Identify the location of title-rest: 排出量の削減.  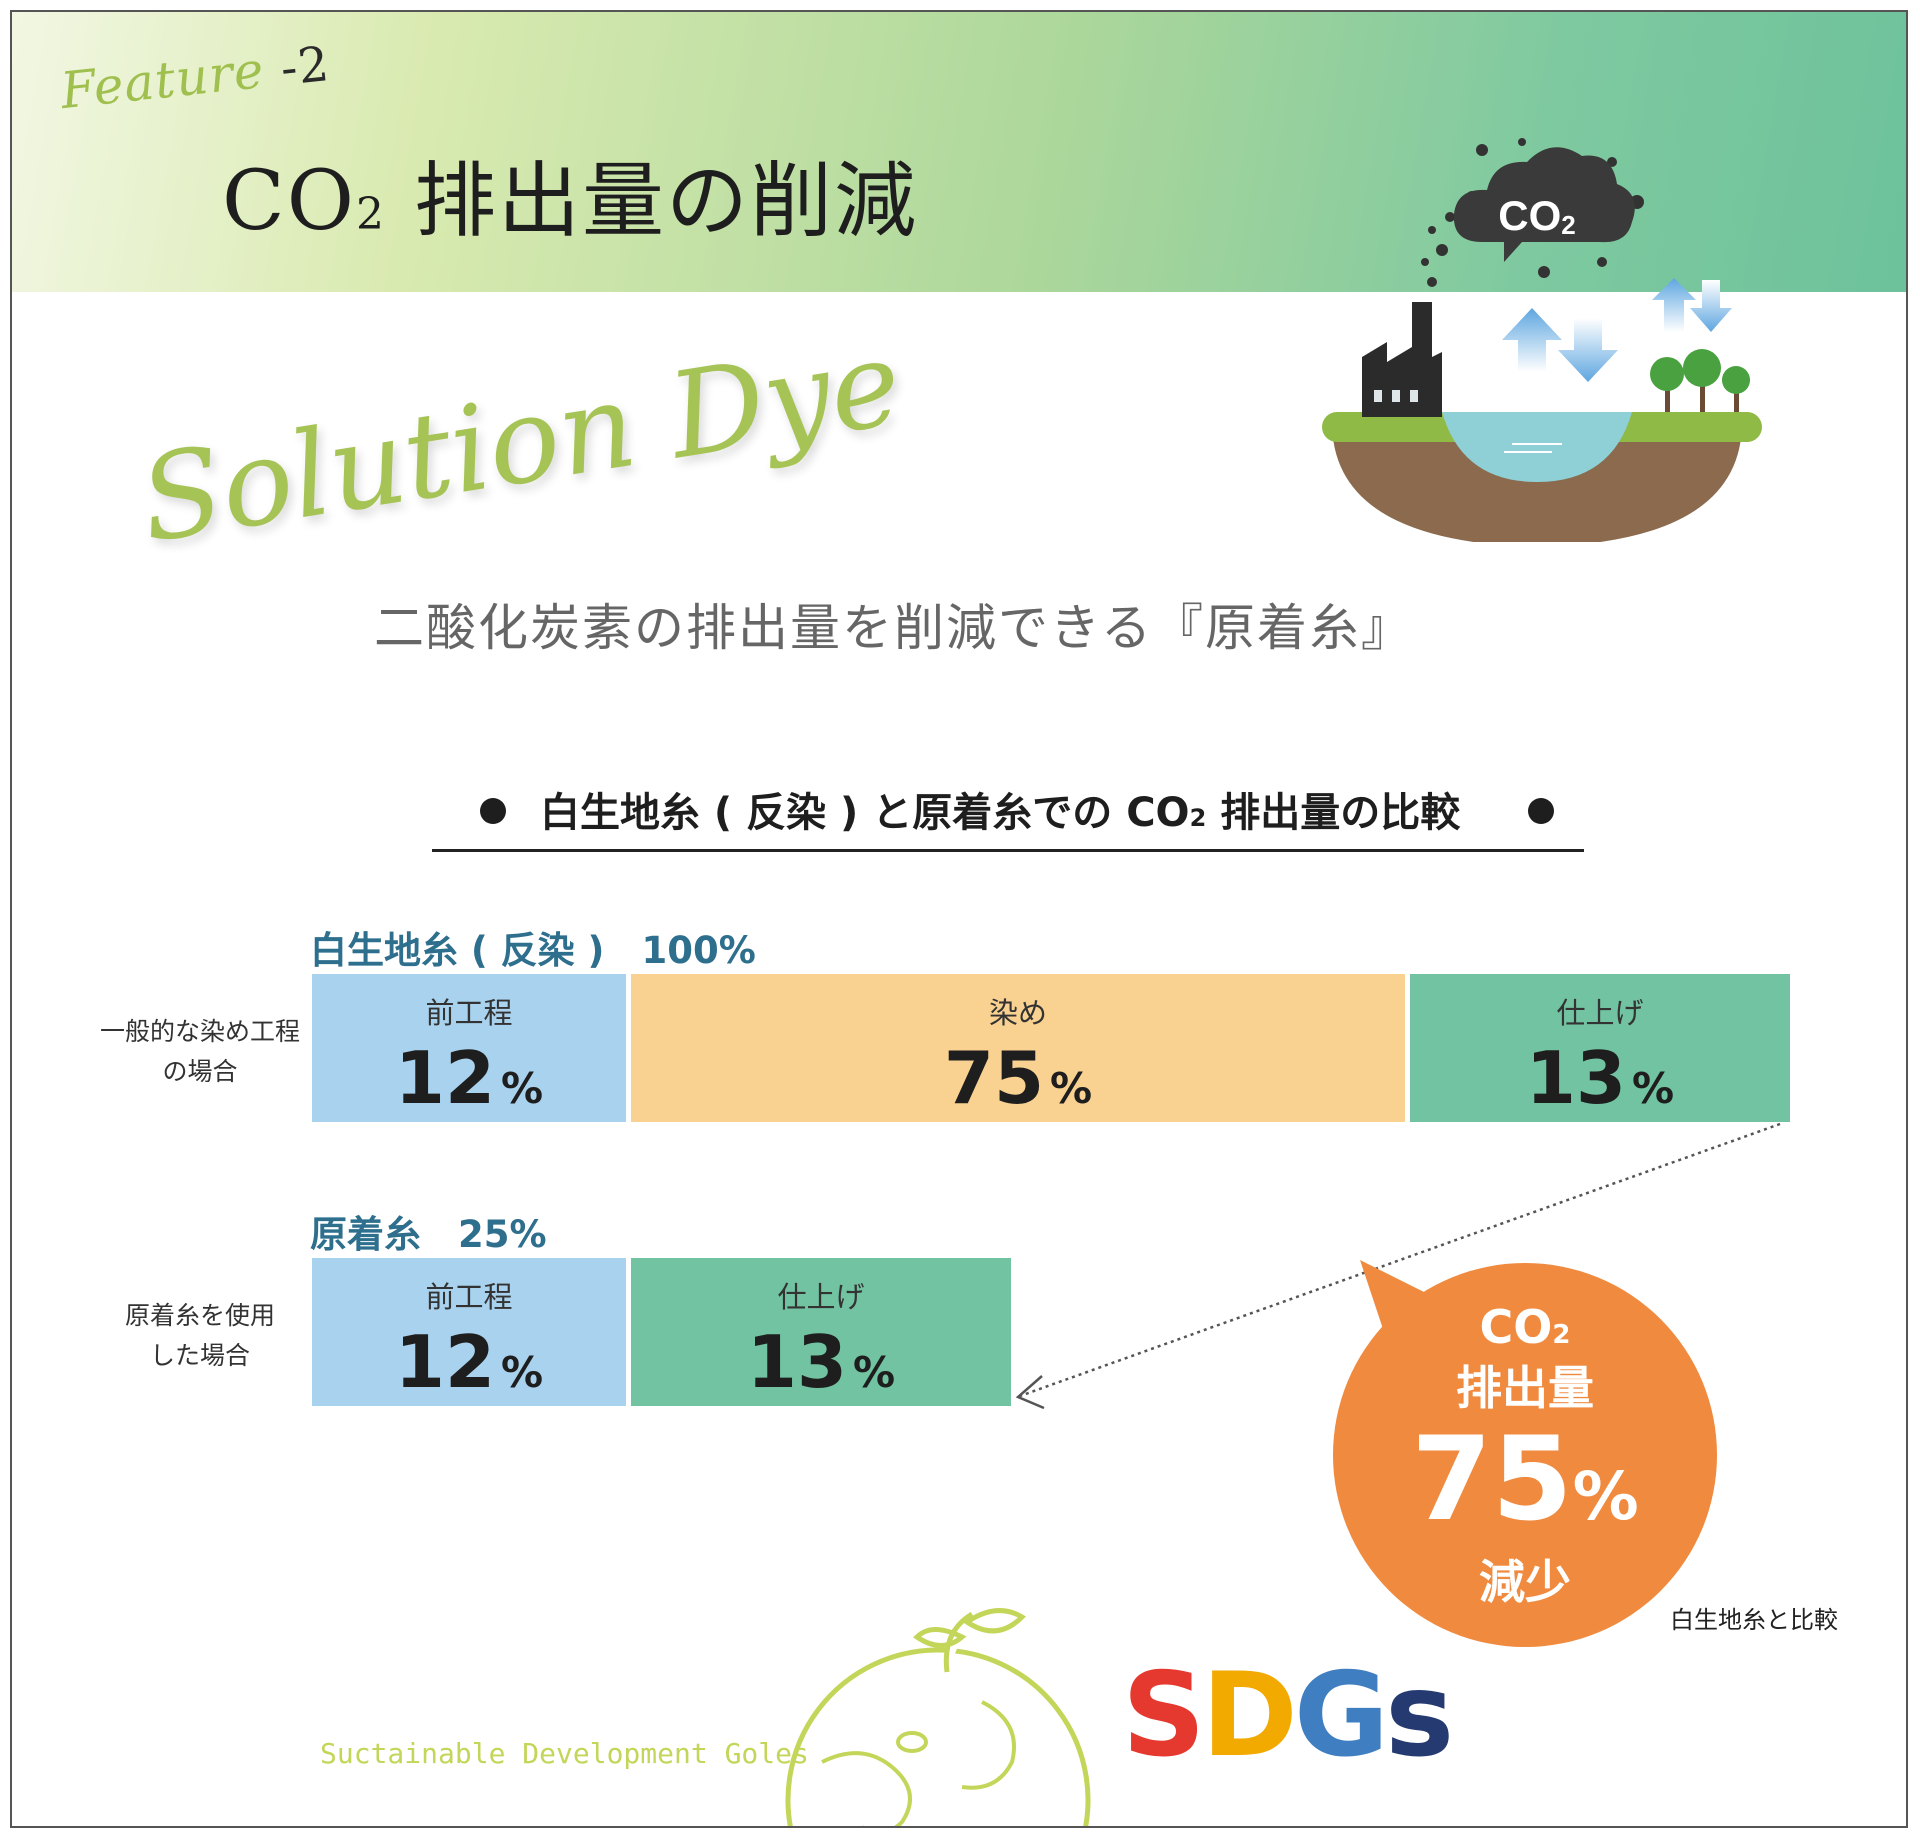
(666, 201).